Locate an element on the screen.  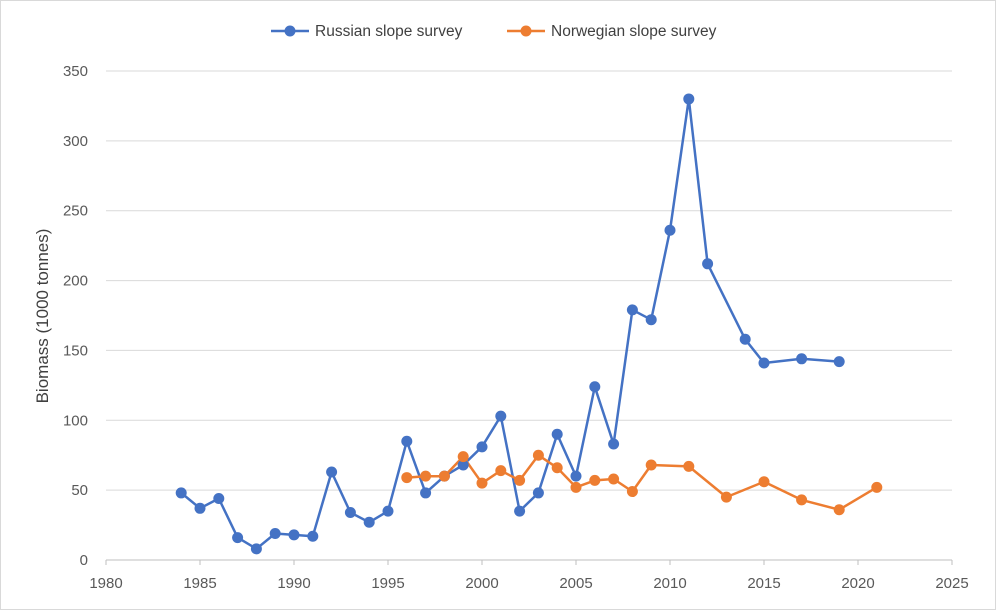
legend-label-russian: Russian slope survey is located at coordinates (389, 31).